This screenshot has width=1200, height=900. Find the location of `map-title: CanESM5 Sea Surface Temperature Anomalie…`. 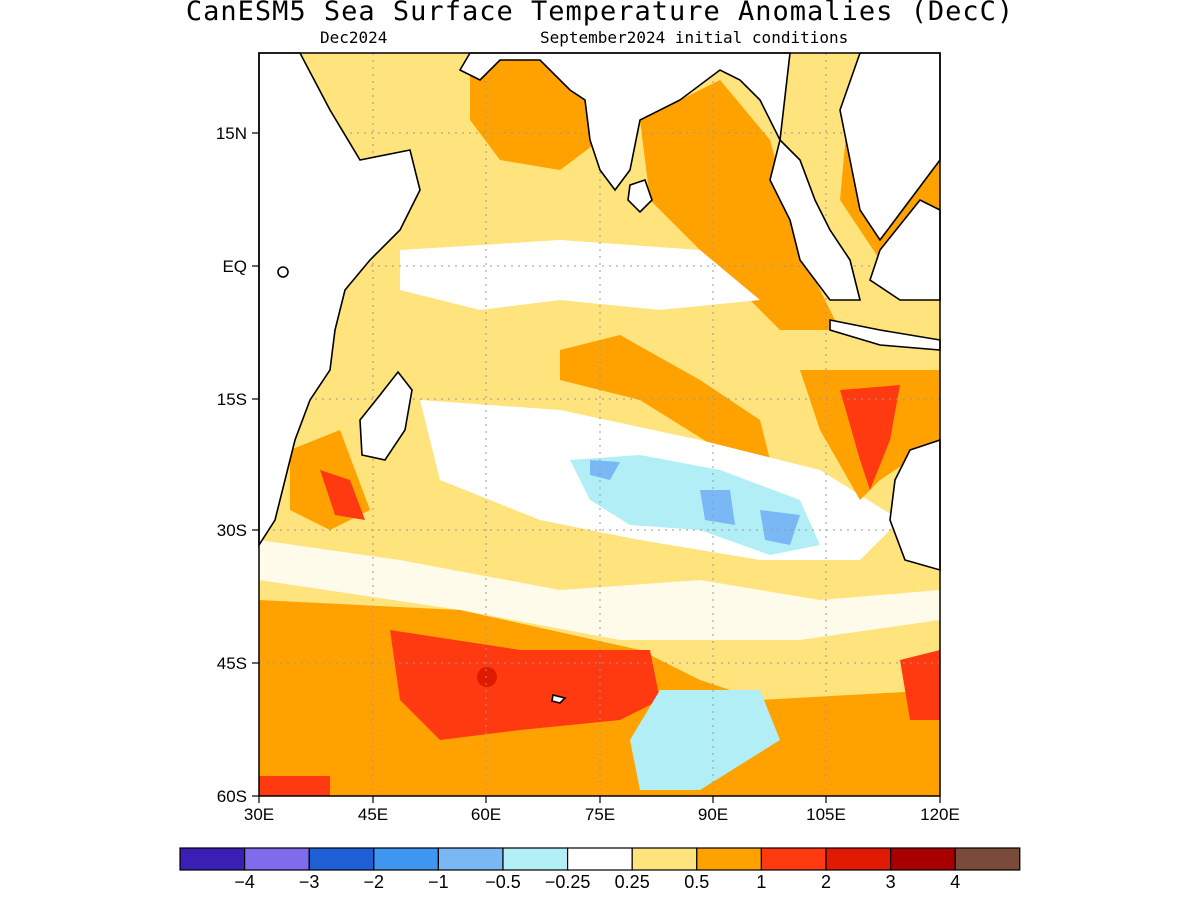

map-title: CanESM5 Sea Surface Temperature Anomalie… is located at coordinates (600, 13).